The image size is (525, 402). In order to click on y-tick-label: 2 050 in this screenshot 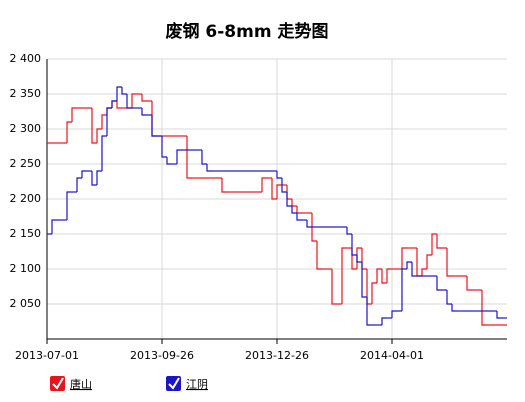, I will do `click(26, 303)`.